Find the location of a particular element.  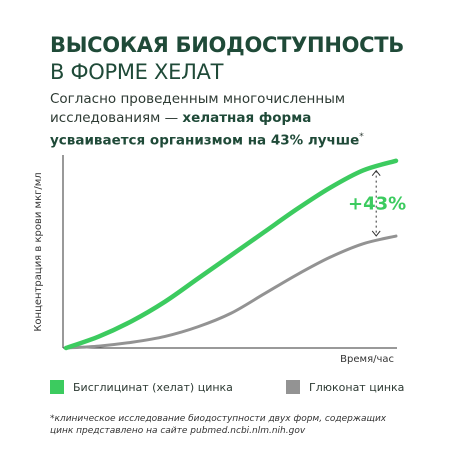

legend-swatch-chelate is located at coordinates (57, 387).